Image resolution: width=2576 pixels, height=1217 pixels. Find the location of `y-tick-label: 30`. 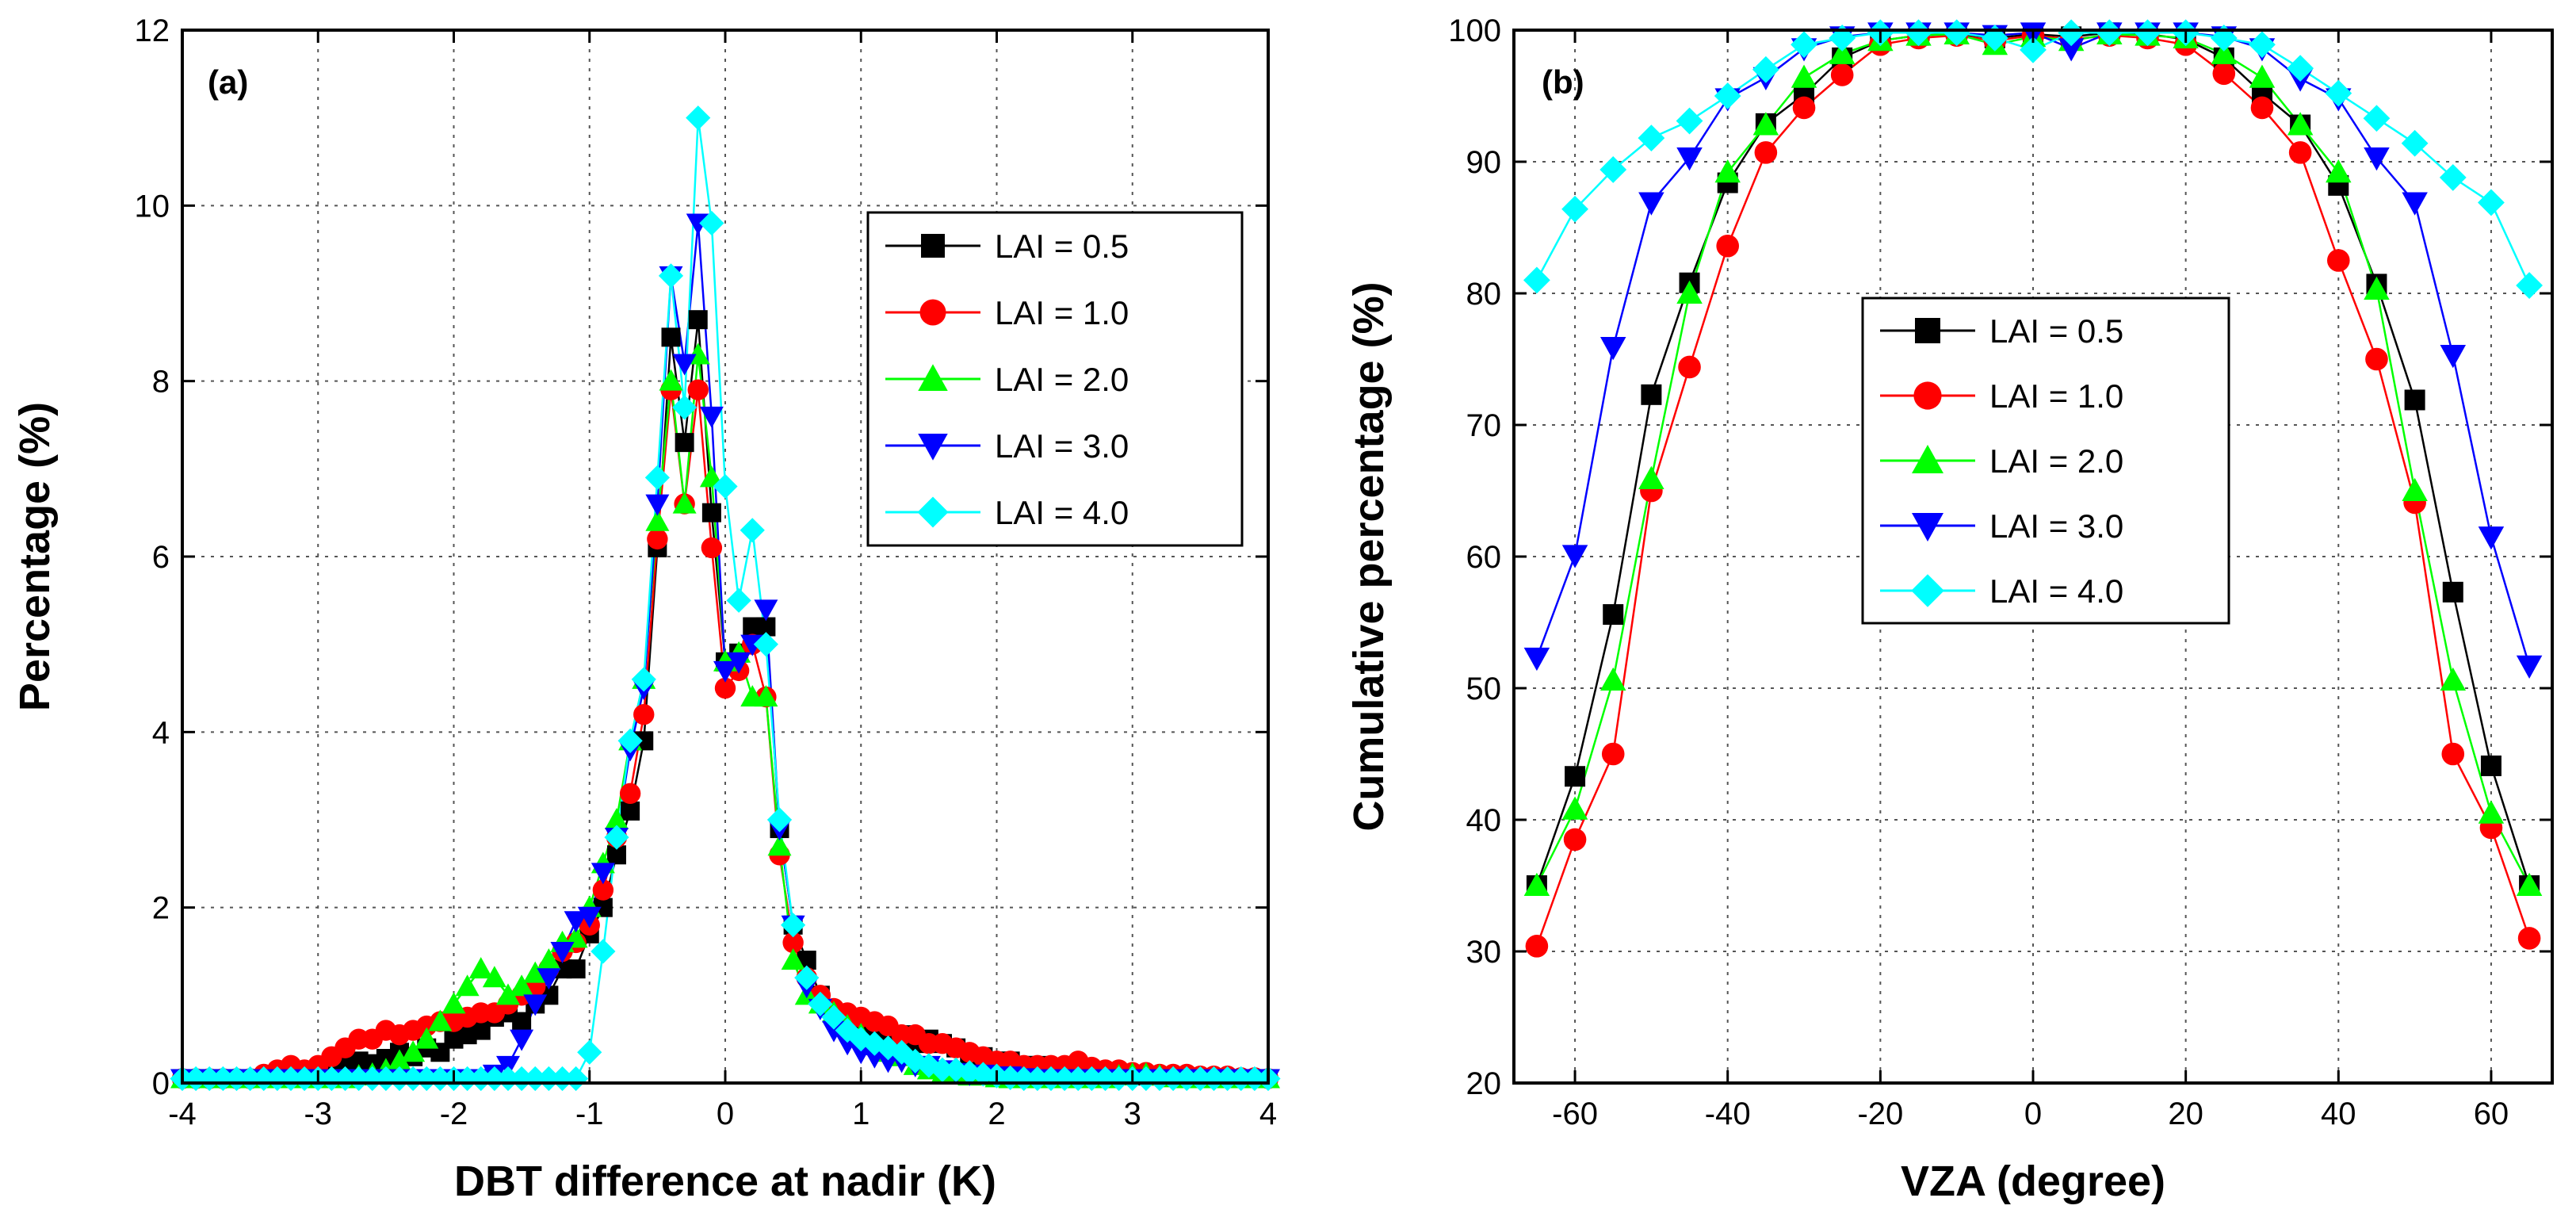

y-tick-label: 30 is located at coordinates (1484, 952).